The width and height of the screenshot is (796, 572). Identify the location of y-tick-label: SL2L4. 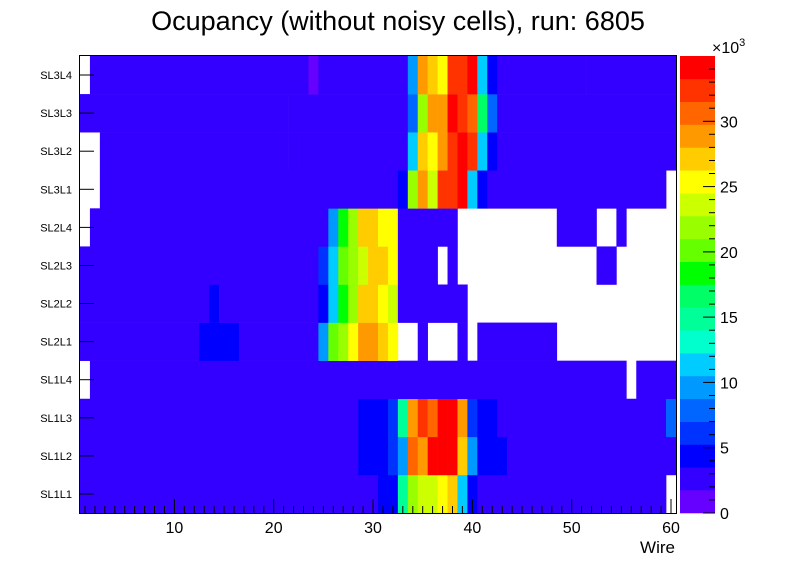
(56, 228).